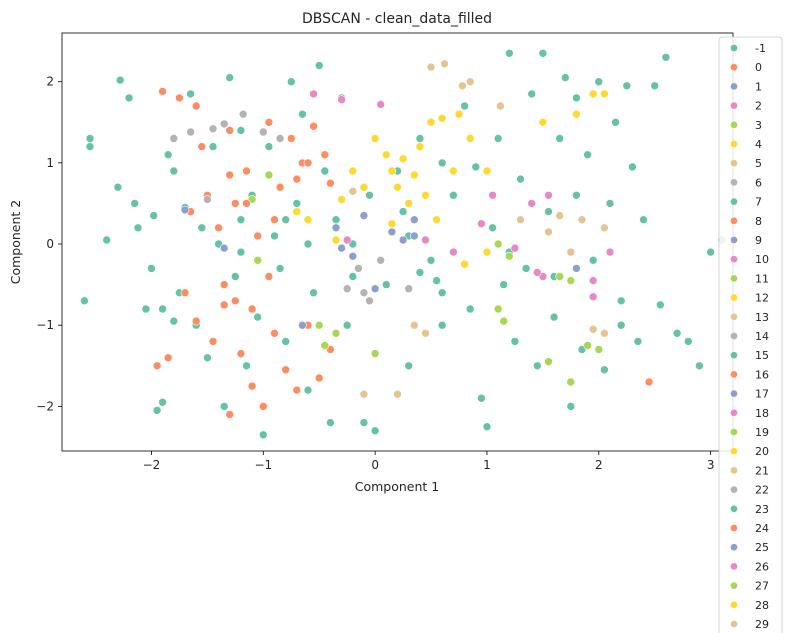  Describe the element at coordinates (45, 325) in the screenshot. I see `y-tick-label: −1` at that location.